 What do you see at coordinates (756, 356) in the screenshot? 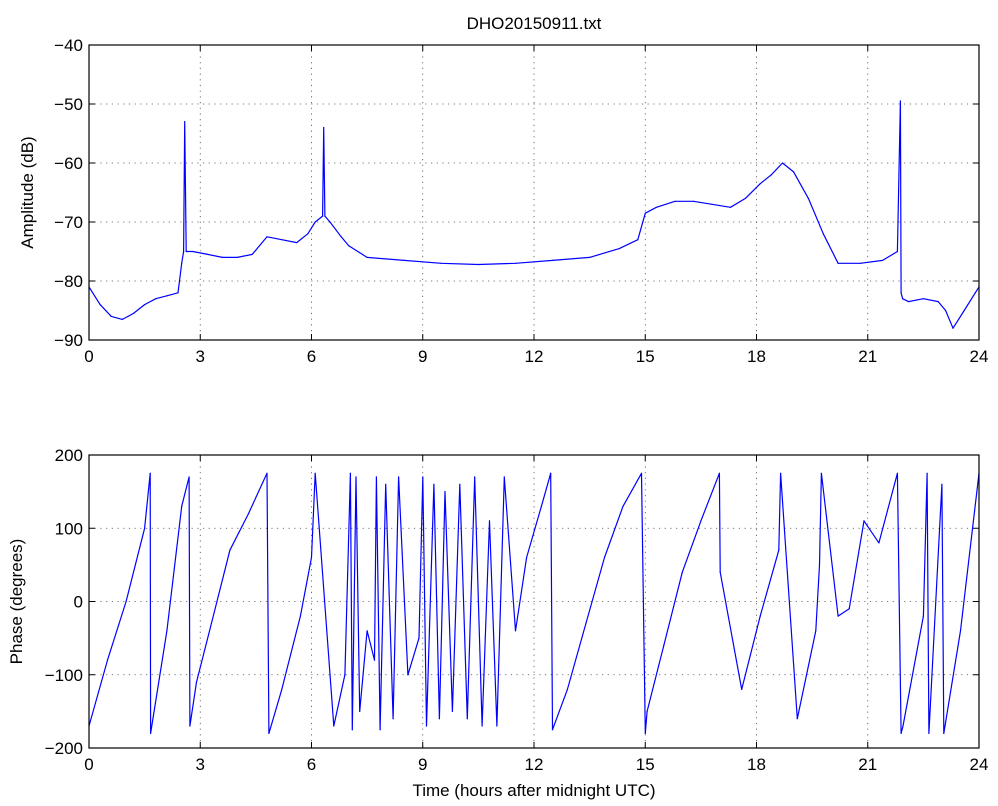
I see `x-tick-label: 18` at bounding box center [756, 356].